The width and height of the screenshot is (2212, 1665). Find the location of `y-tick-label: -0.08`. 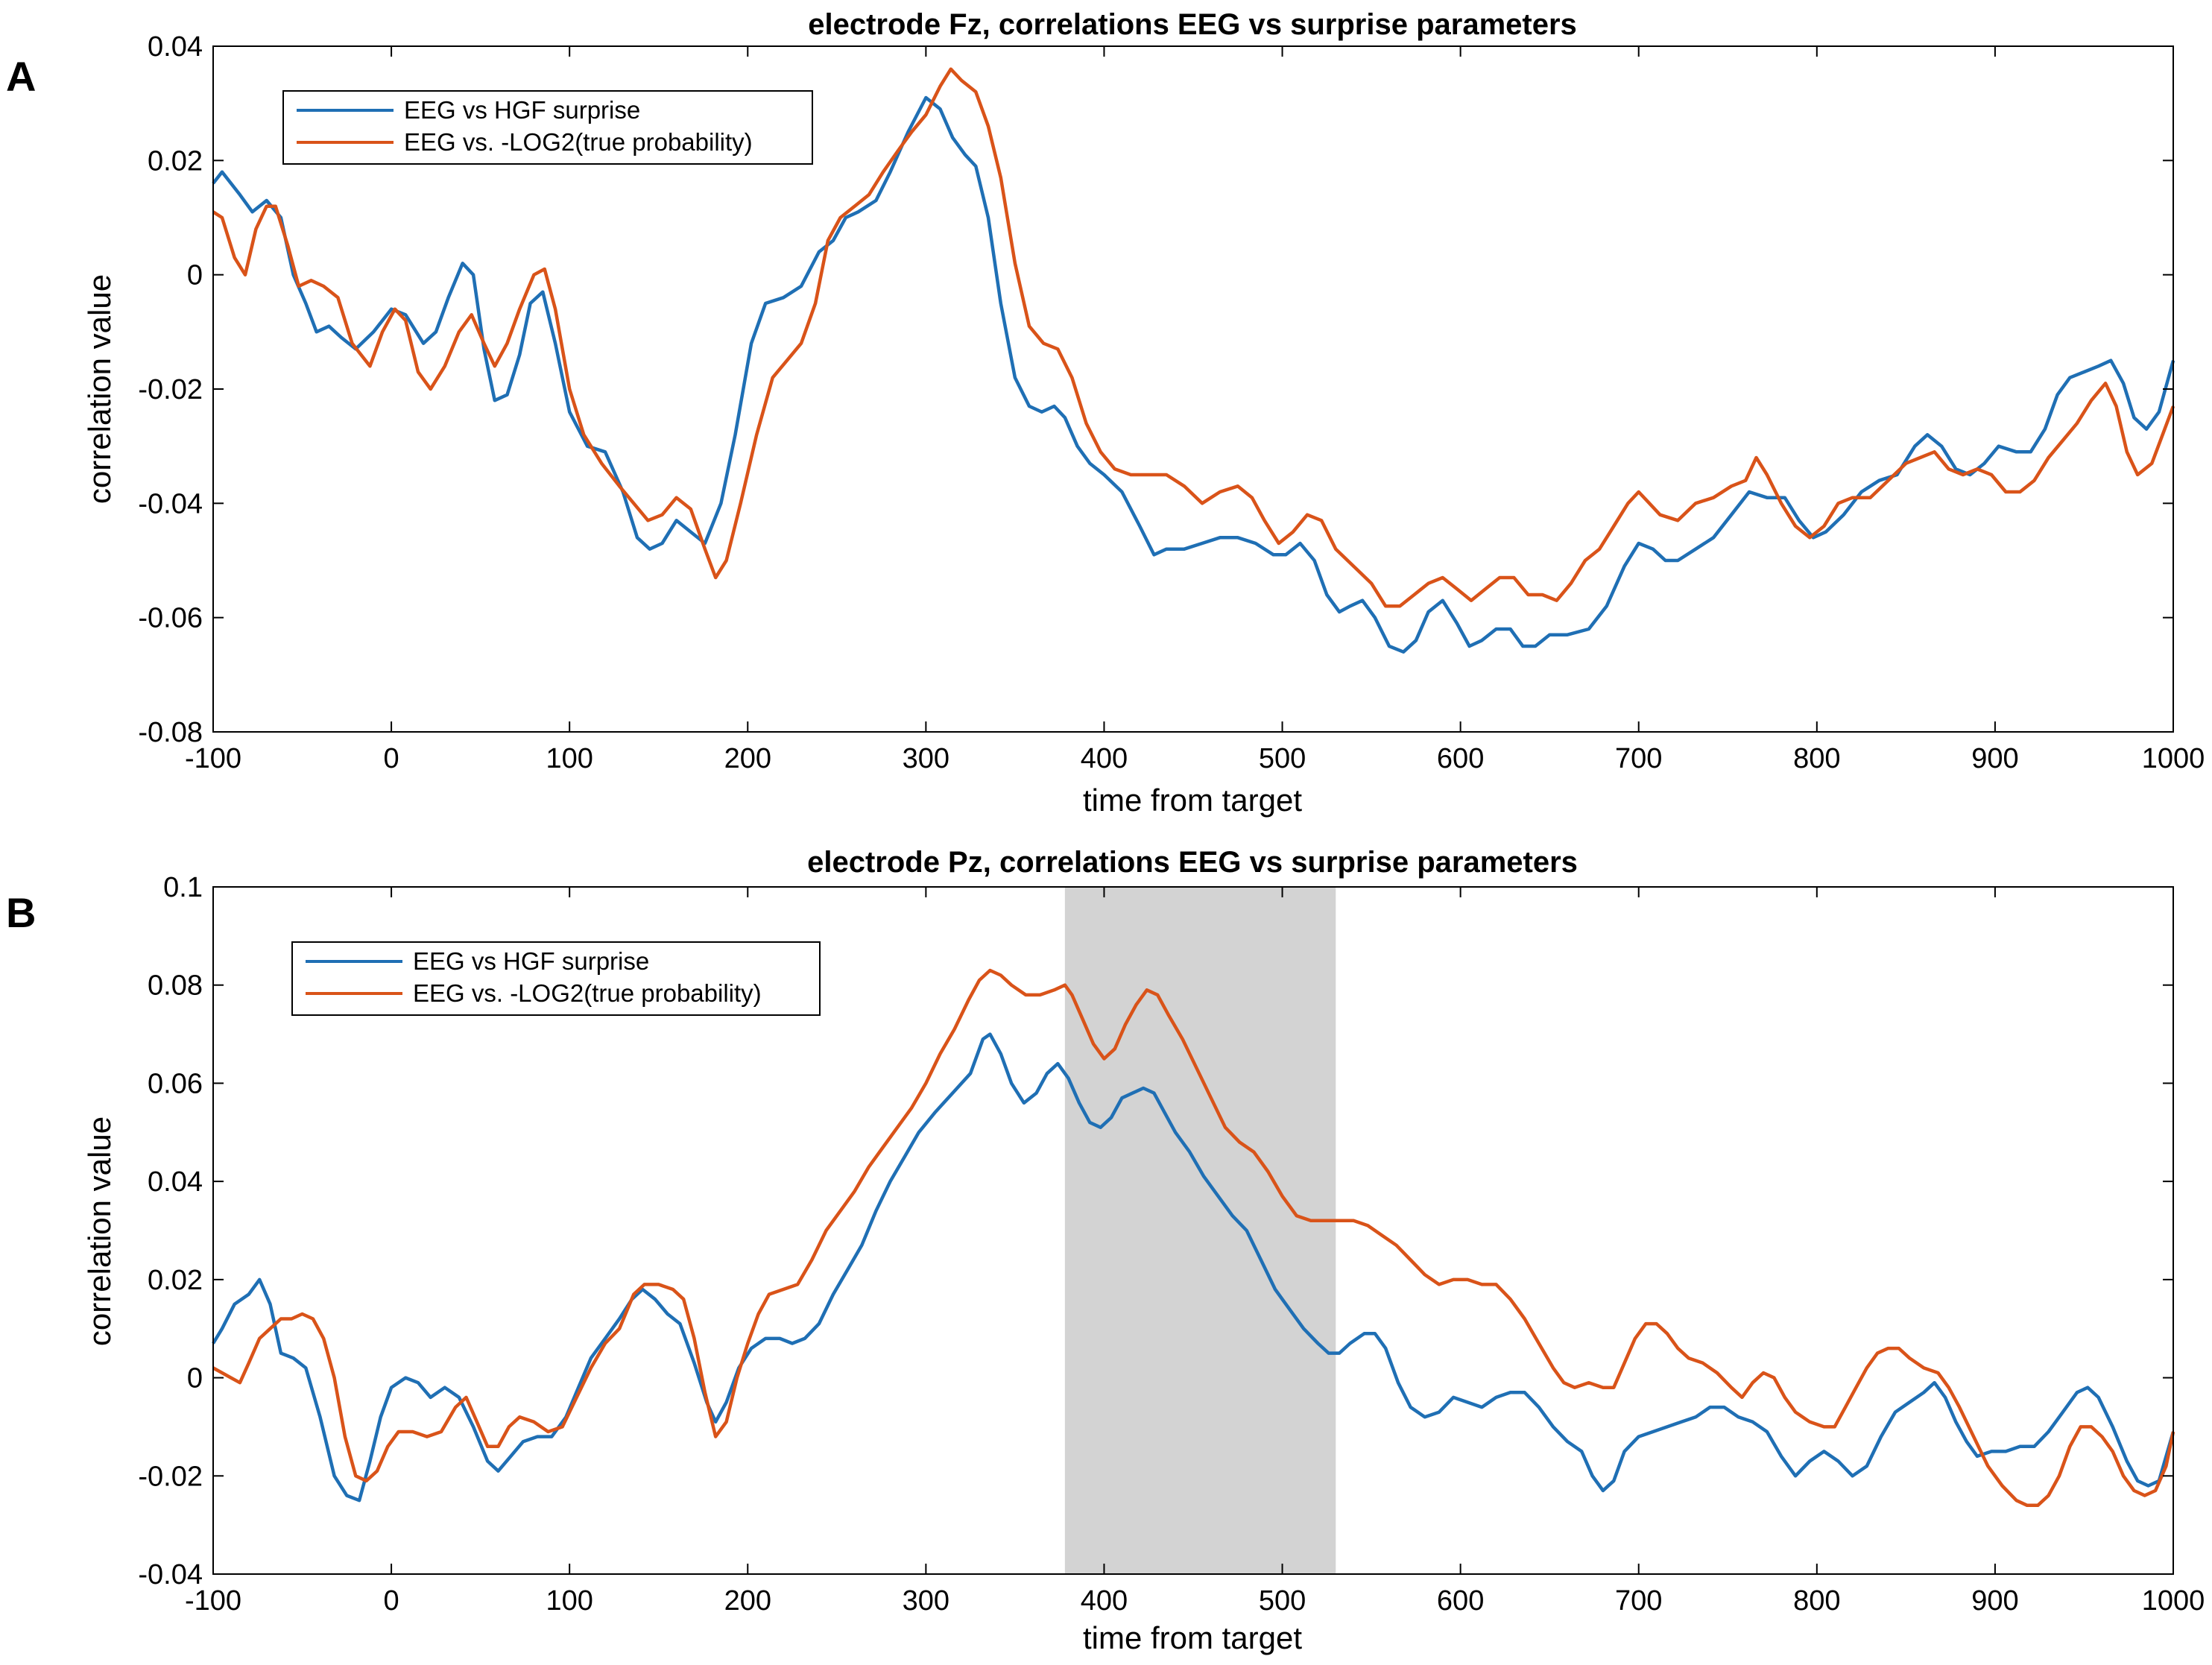

y-tick-label: -0.08 is located at coordinates (170, 732).